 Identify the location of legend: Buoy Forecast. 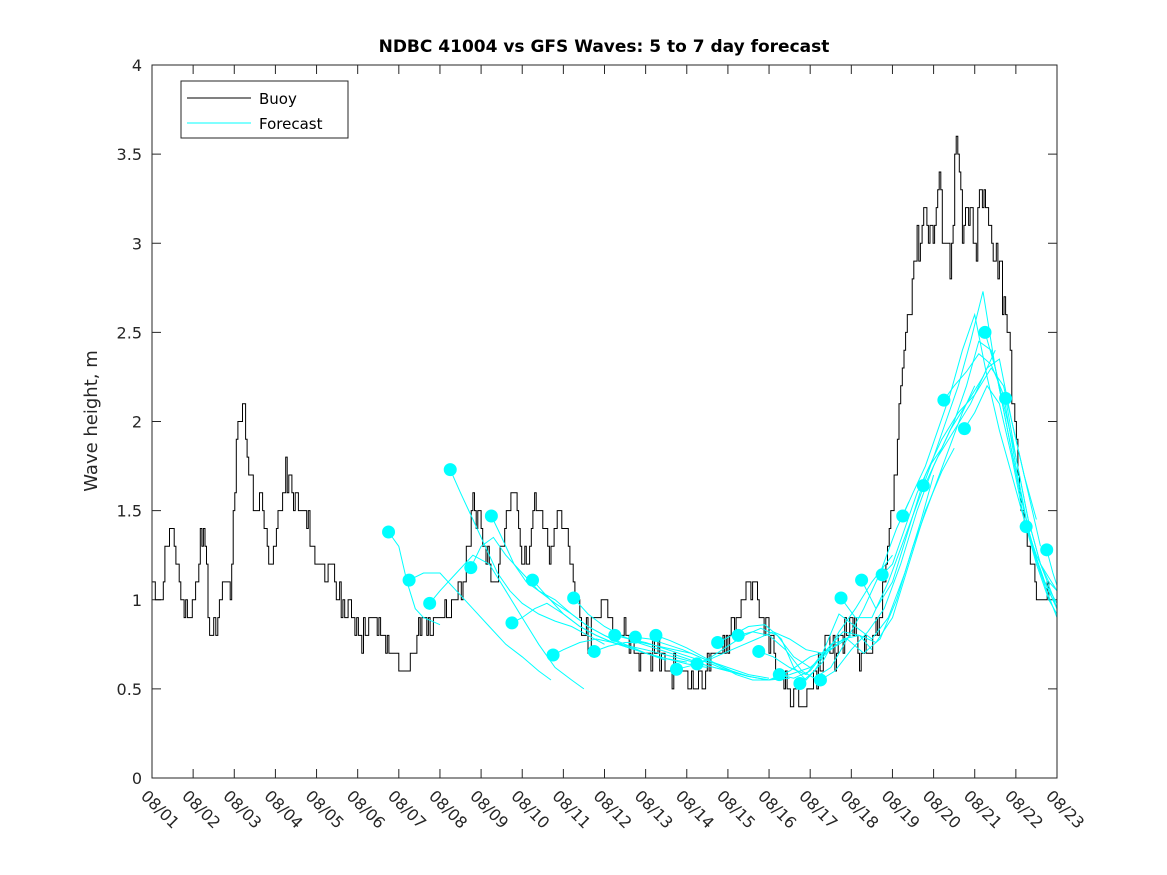
(264, 109).